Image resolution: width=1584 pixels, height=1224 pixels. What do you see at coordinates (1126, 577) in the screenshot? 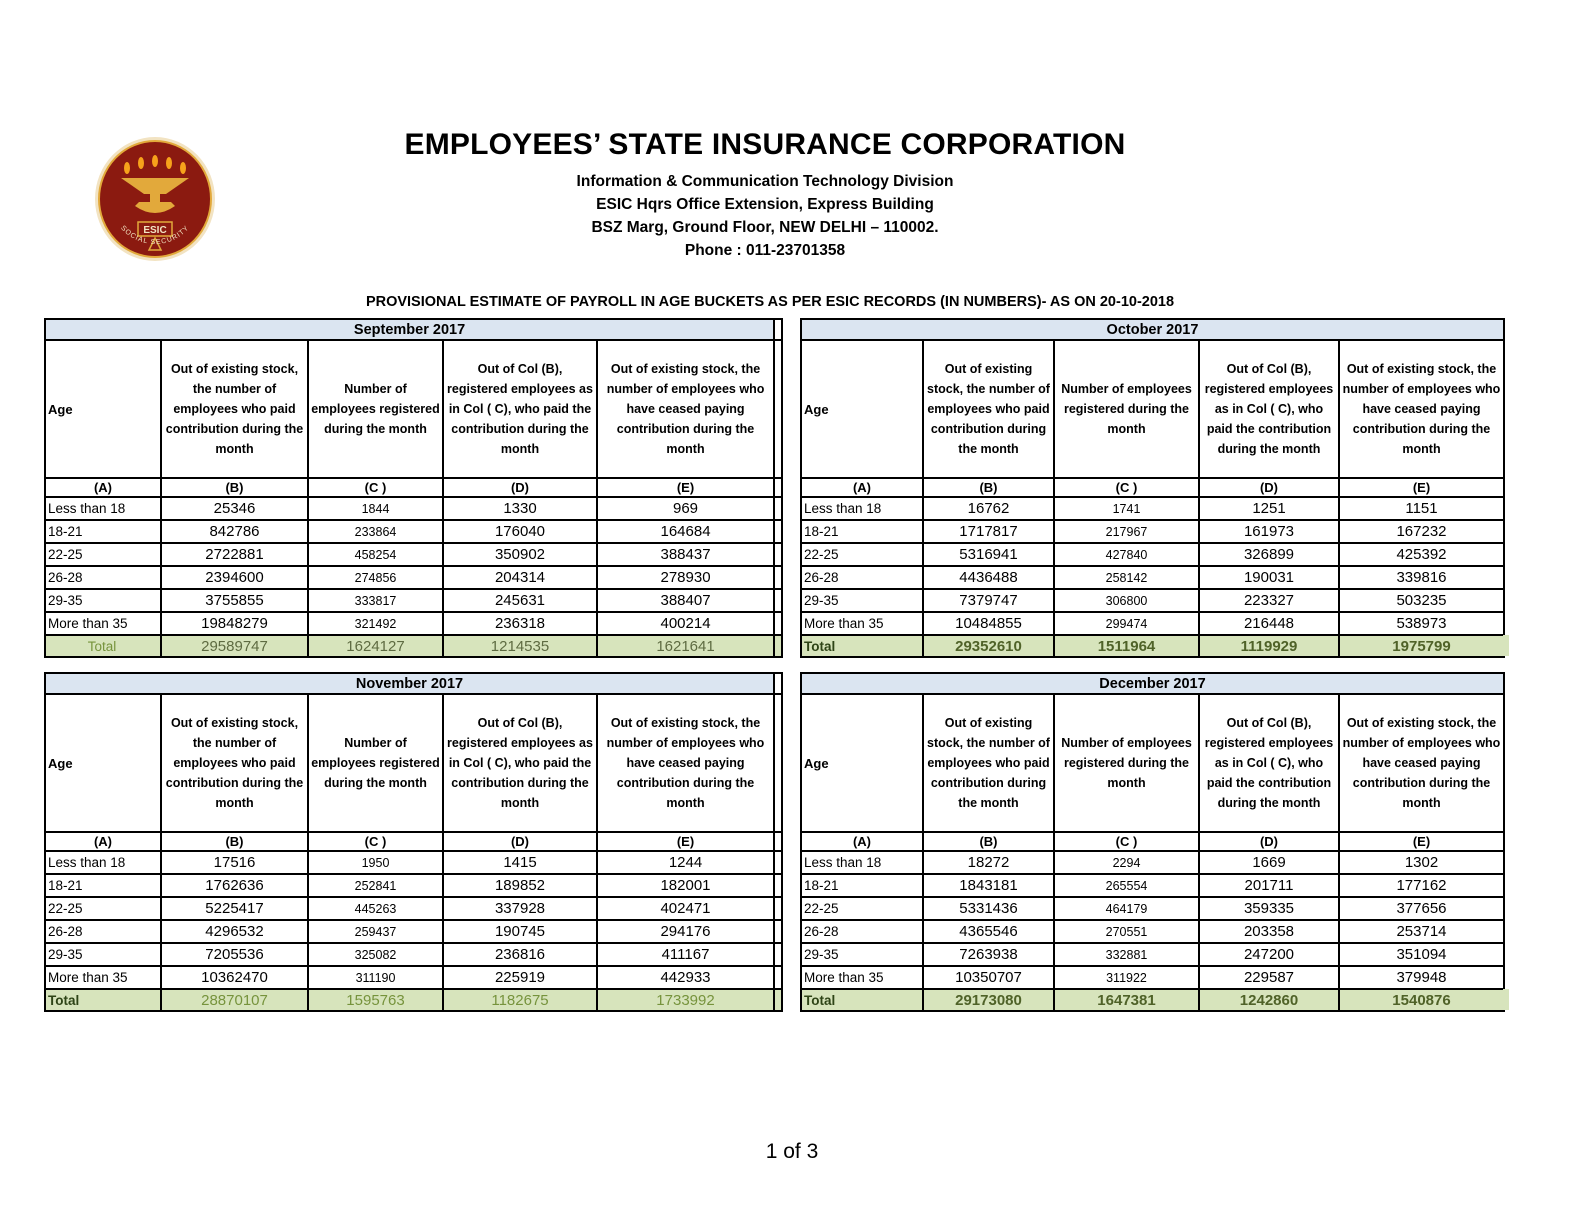
I see `value-cell: 258142` at bounding box center [1126, 577].